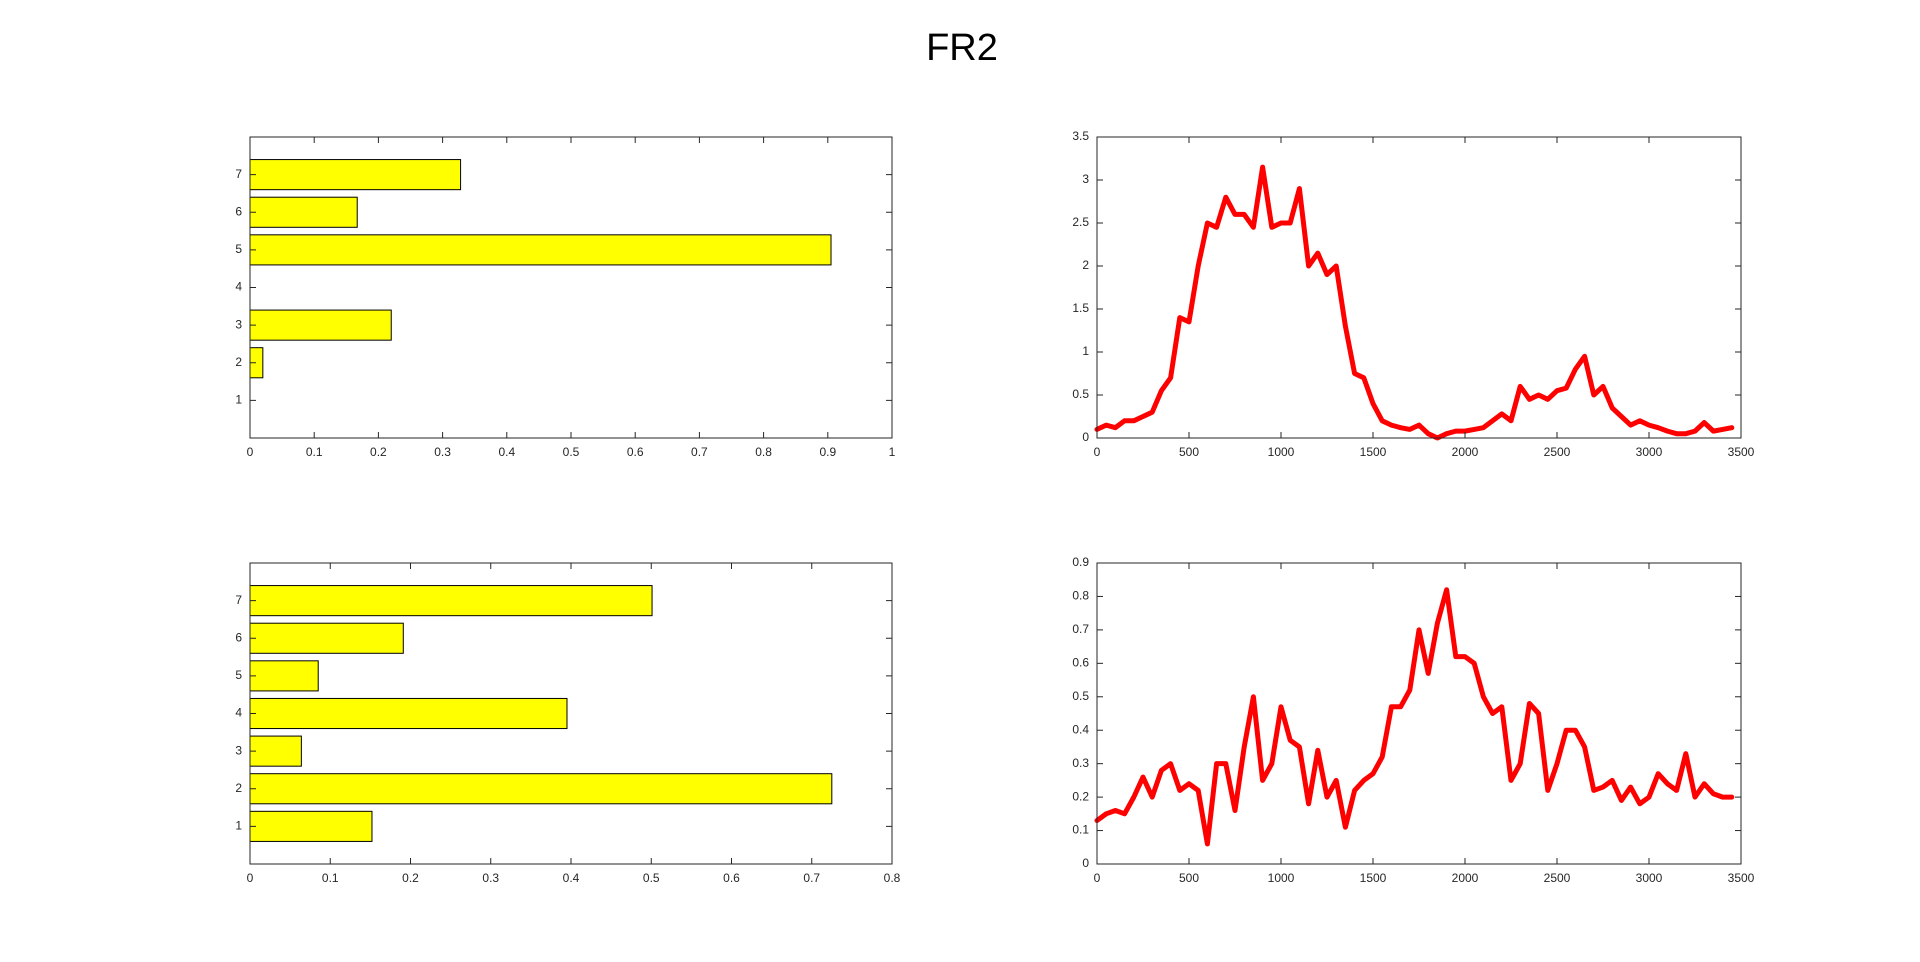 This screenshot has width=1920, height=962. What do you see at coordinates (1080, 562) in the screenshot?
I see `y-tick-label: 0.9` at bounding box center [1080, 562].